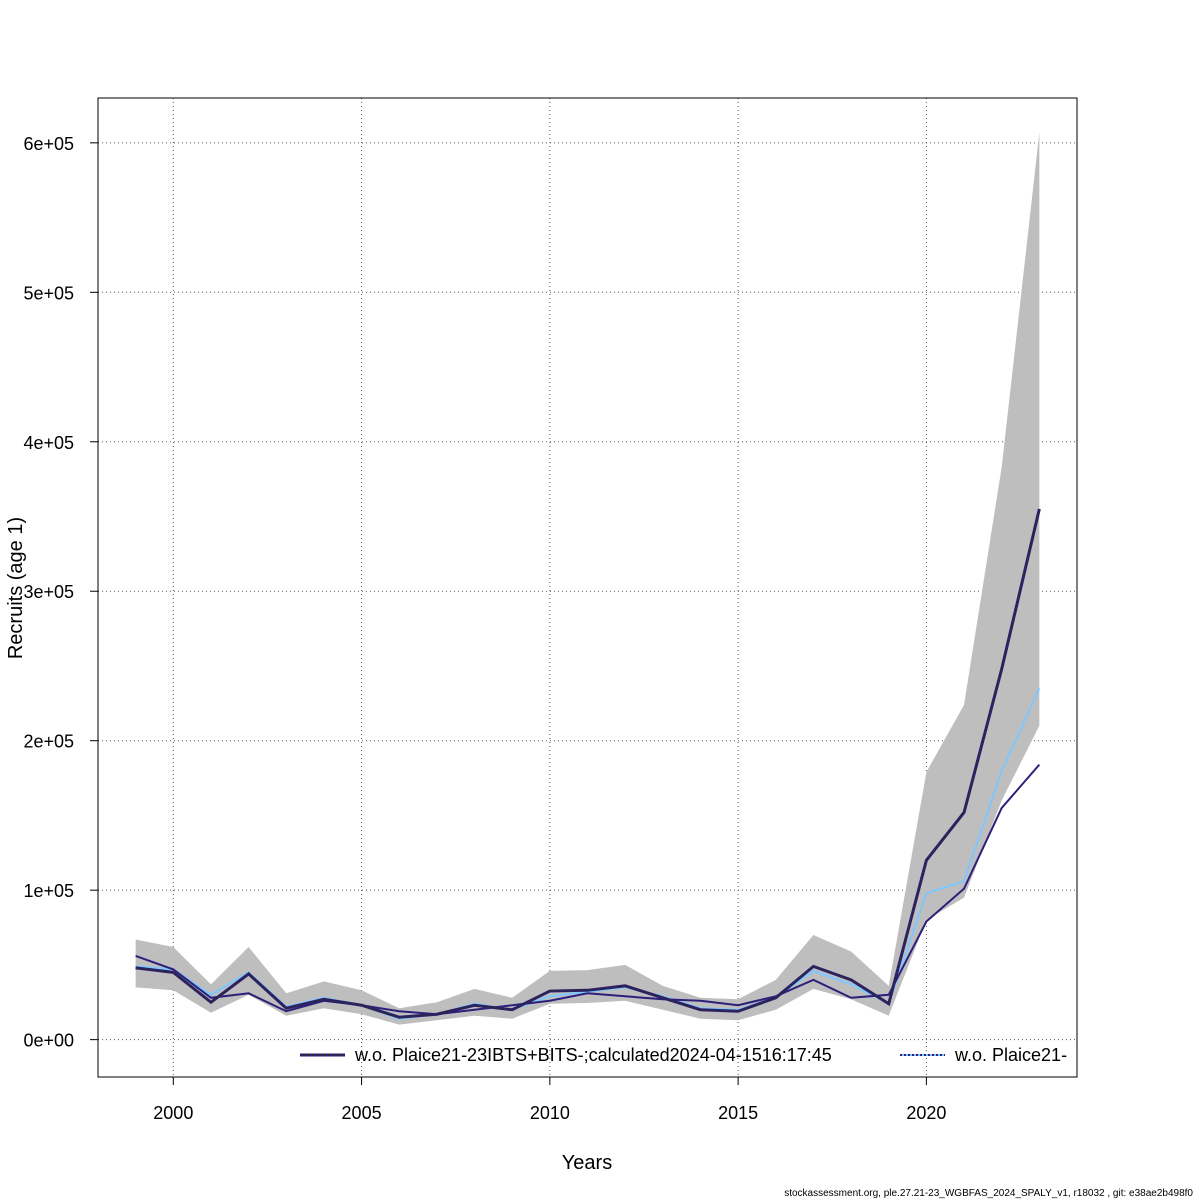 The image size is (1200, 1200). What do you see at coordinates (48, 592) in the screenshot?
I see `y-tick-label: 3e+05` at bounding box center [48, 592].